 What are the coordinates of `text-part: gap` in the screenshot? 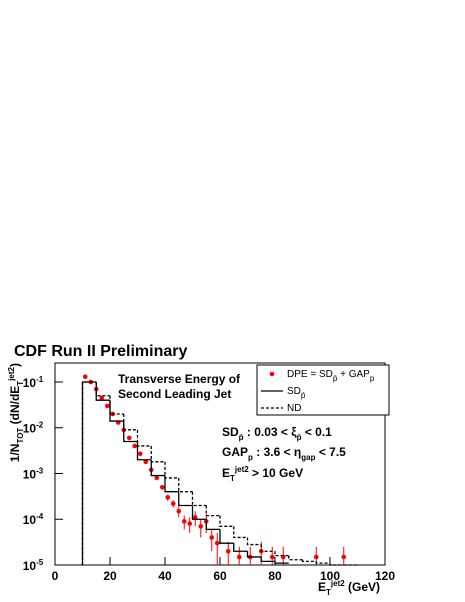 It's located at (308, 457).